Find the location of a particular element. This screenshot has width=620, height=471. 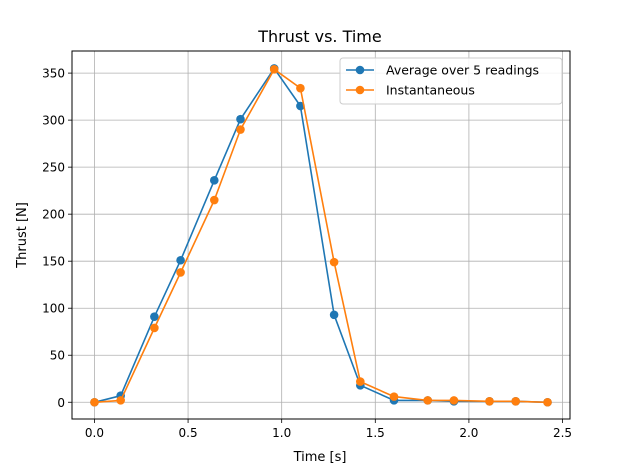

x-tick-label: 1.0 is located at coordinates (281, 433).